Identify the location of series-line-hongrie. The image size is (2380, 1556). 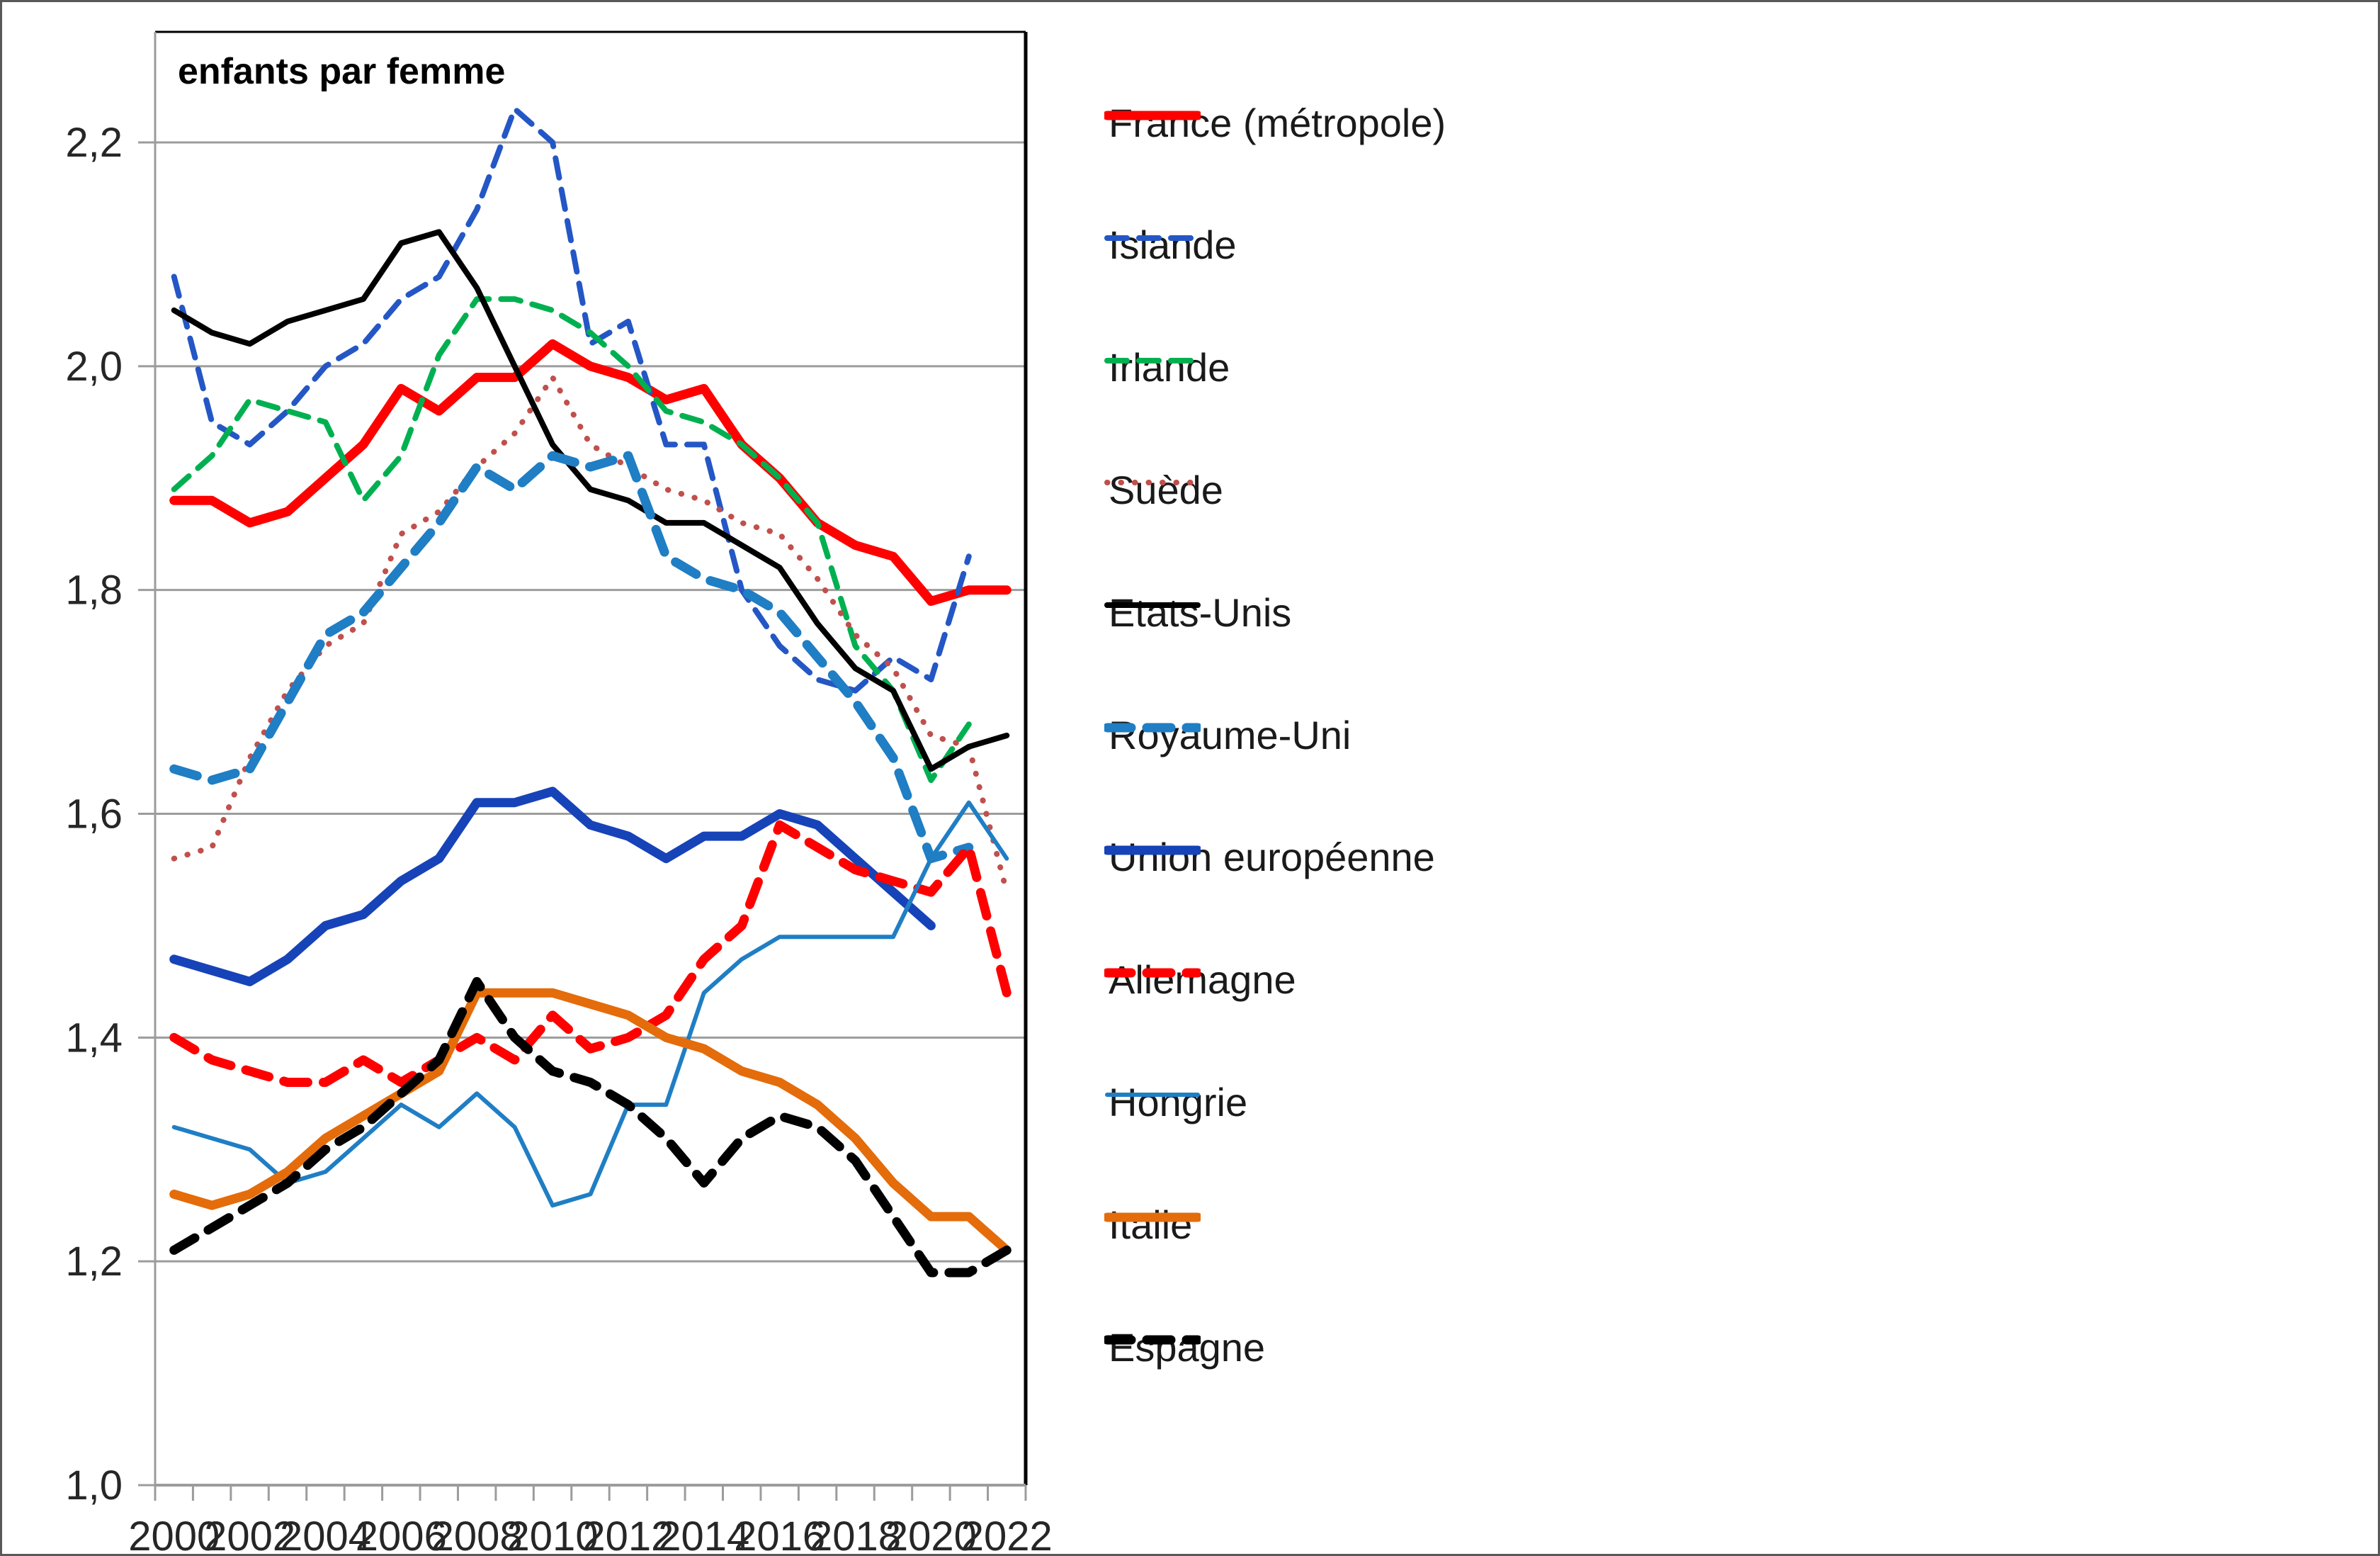
(590, 1004).